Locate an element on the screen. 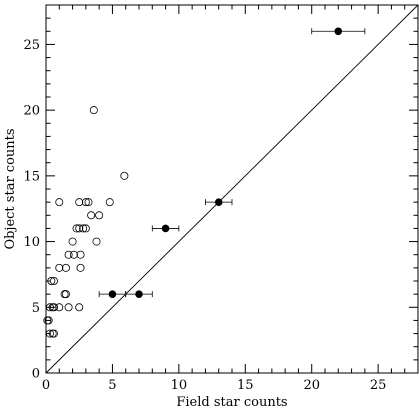  x-tick-label: 0 is located at coordinates (46, 385).